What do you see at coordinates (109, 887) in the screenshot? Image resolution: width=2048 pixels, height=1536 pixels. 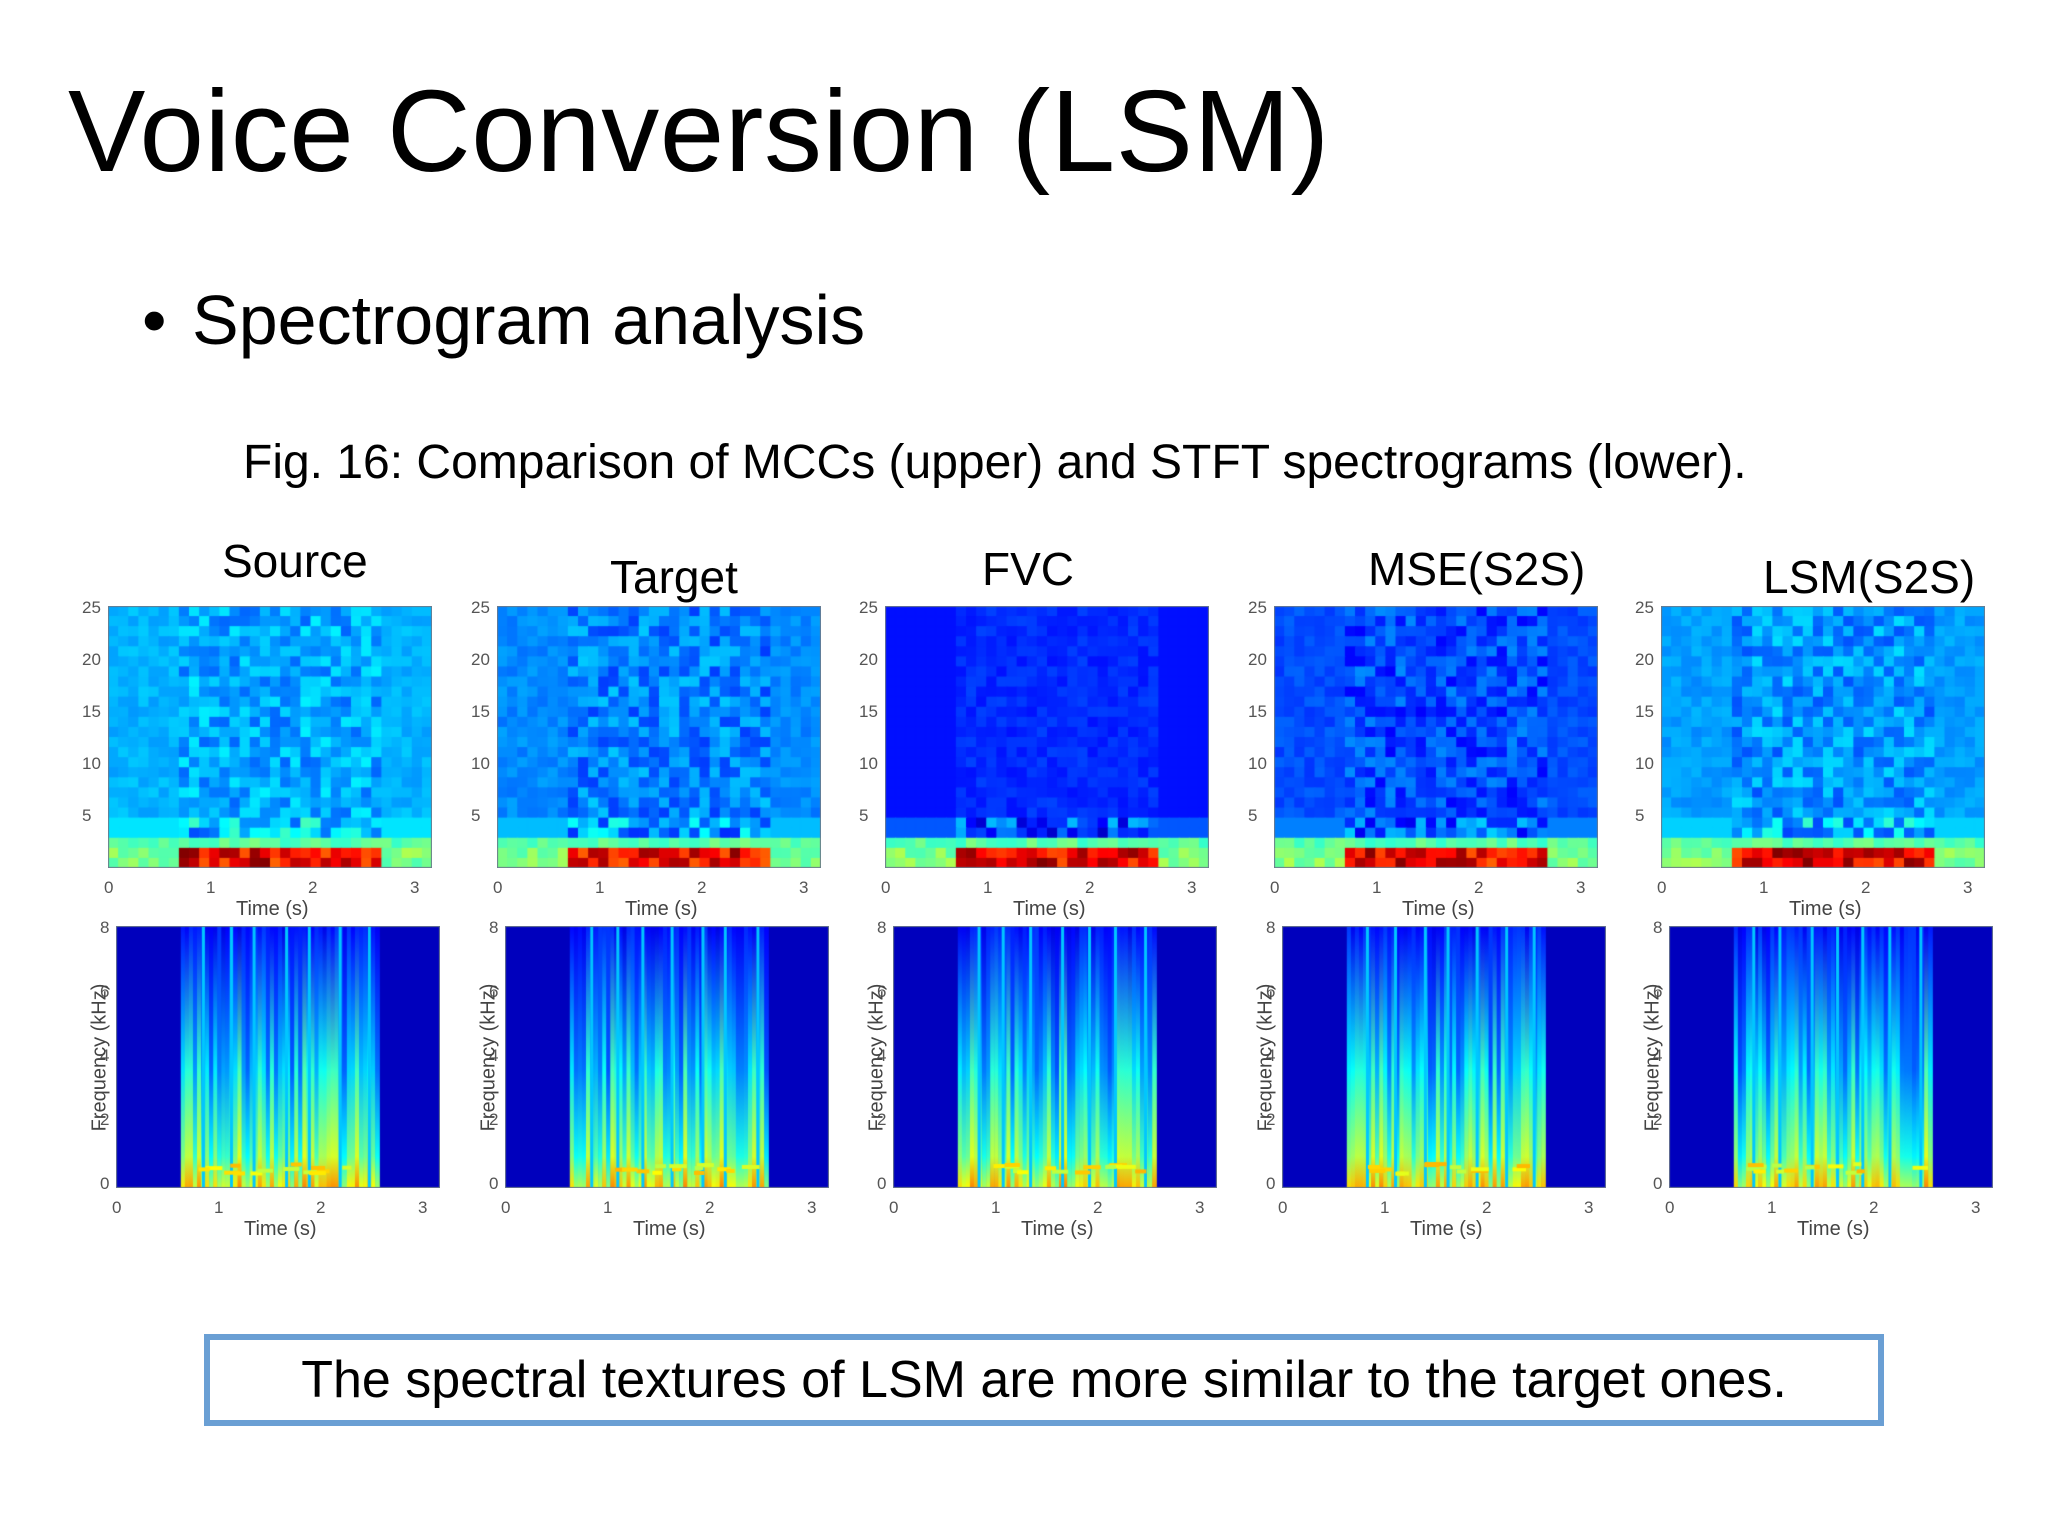 I see `mcc-xtick-0-0: 0` at bounding box center [109, 887].